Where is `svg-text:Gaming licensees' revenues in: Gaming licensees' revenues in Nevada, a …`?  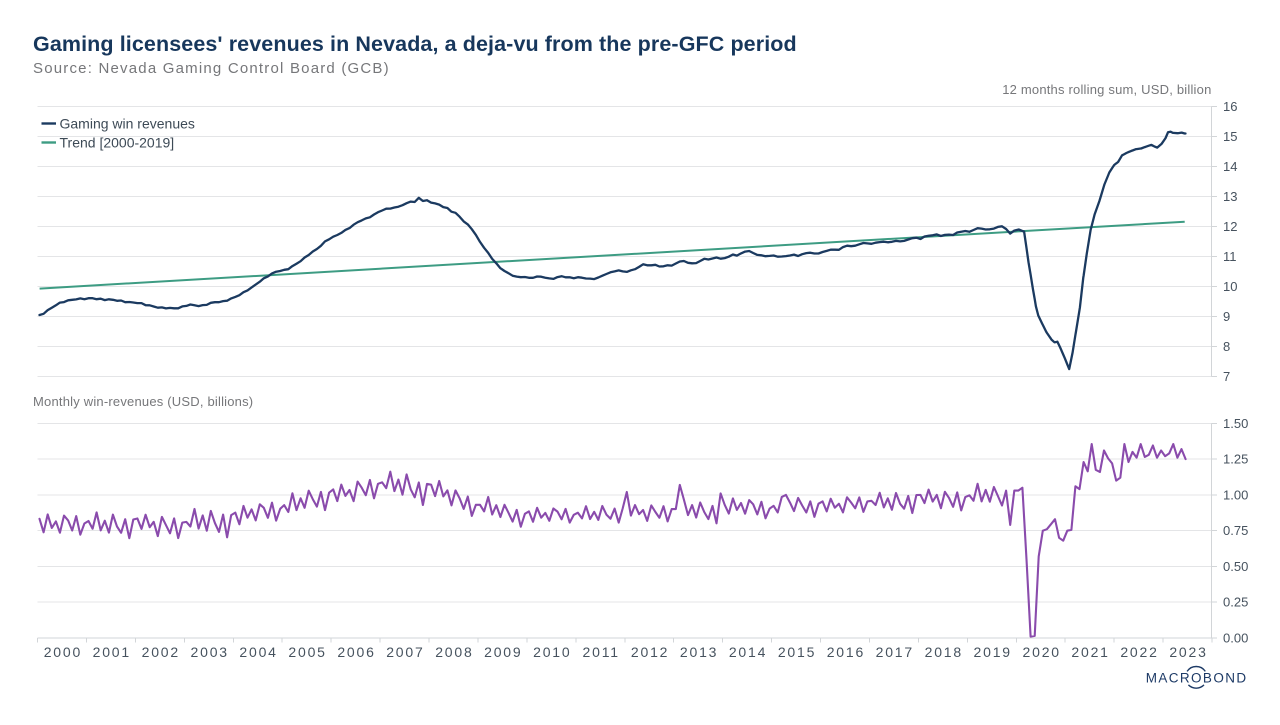
svg-text:Gaming licensees' revenues in: Gaming licensees' revenues in Nevada, a … is located at coordinates (415, 44).